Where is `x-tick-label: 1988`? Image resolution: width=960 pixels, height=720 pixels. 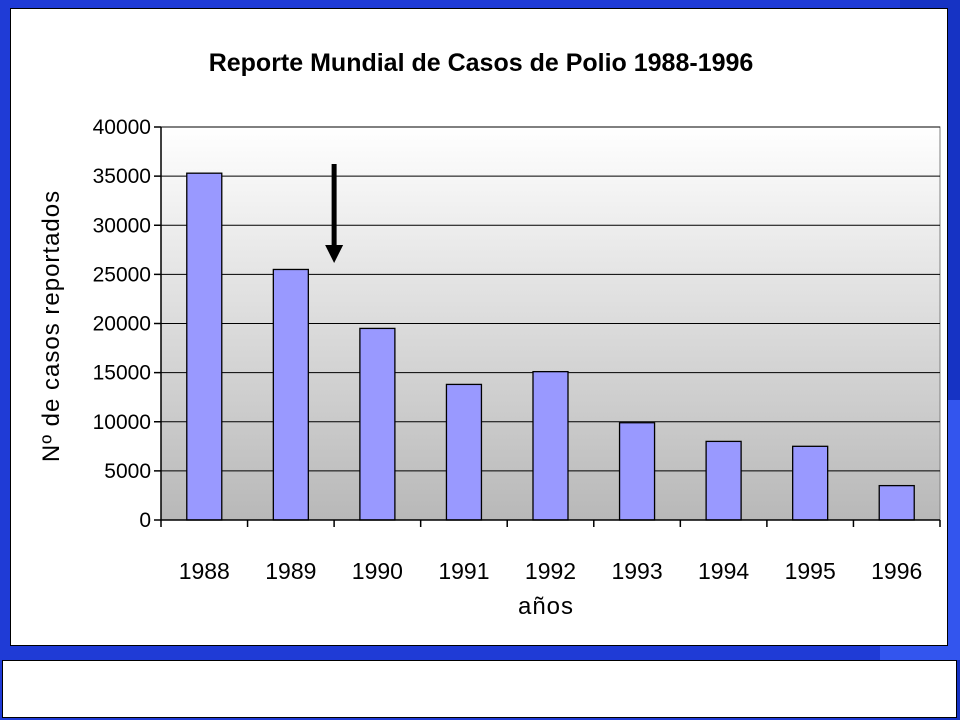 x-tick-label: 1988 is located at coordinates (204, 571).